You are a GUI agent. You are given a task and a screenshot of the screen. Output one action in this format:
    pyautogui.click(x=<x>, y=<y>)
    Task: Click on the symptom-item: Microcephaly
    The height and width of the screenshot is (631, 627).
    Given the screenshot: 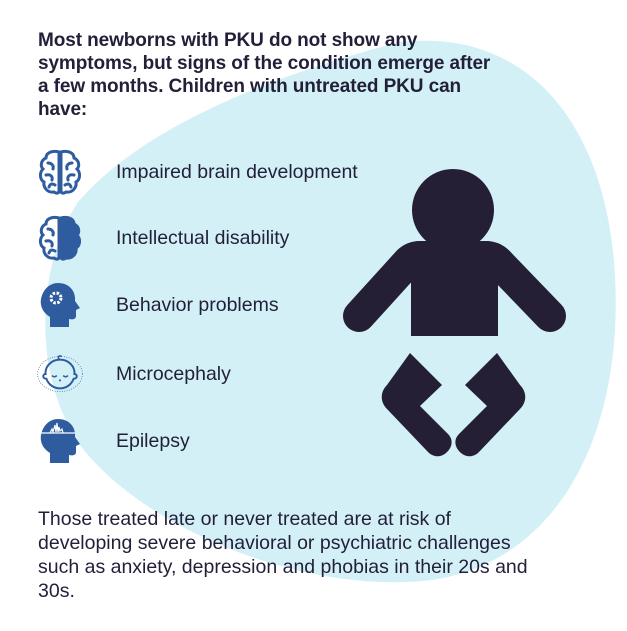 What is the action you would take?
    pyautogui.click(x=133, y=374)
    